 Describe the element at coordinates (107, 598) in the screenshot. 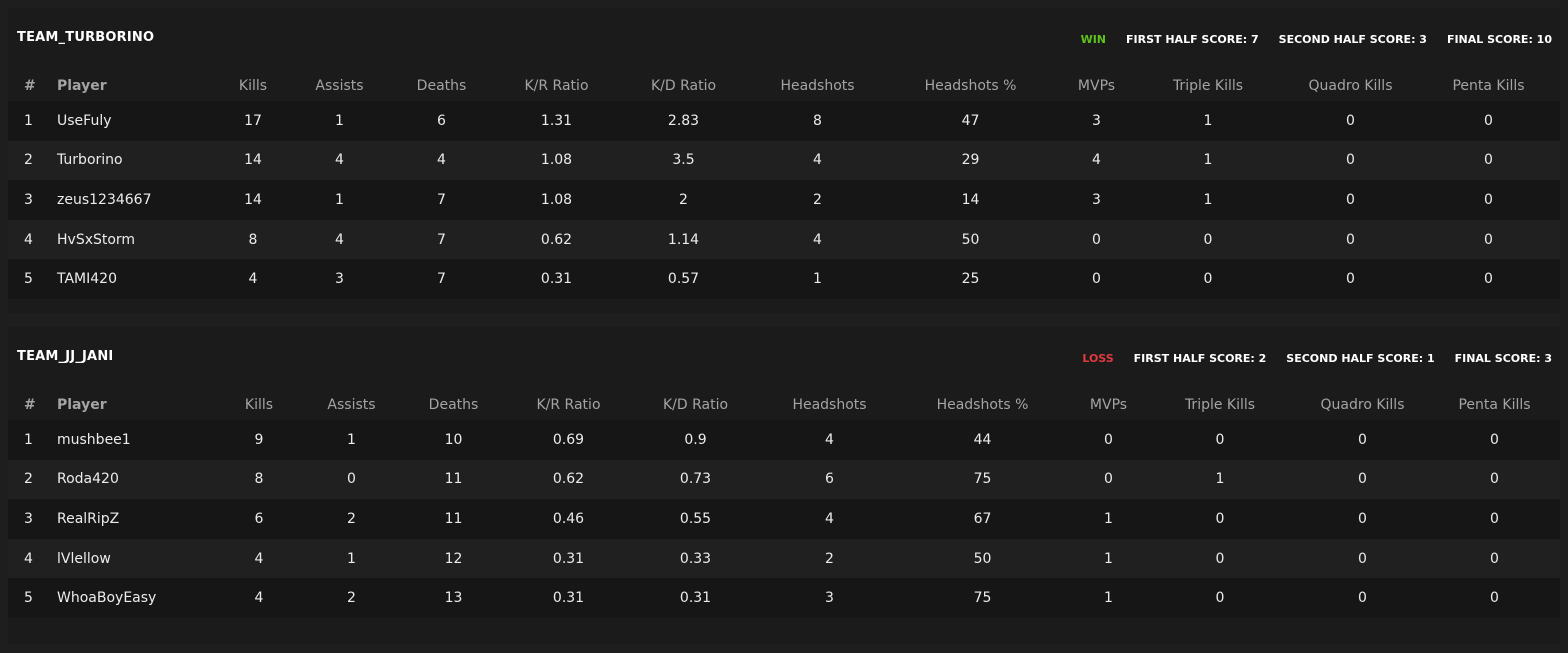

I see `cell-player-name: WhoaBoyEasy` at that location.